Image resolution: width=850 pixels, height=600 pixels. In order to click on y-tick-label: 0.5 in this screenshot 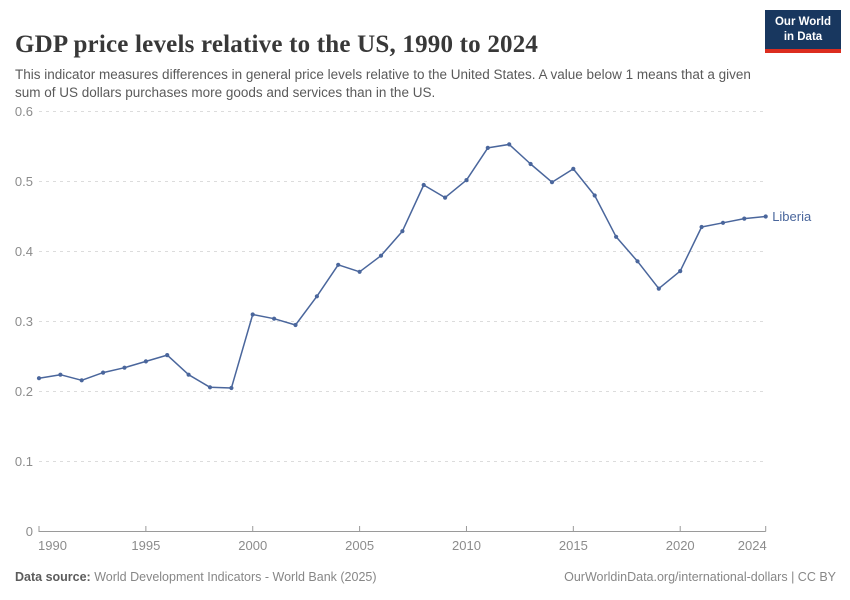, I will do `click(24, 181)`.